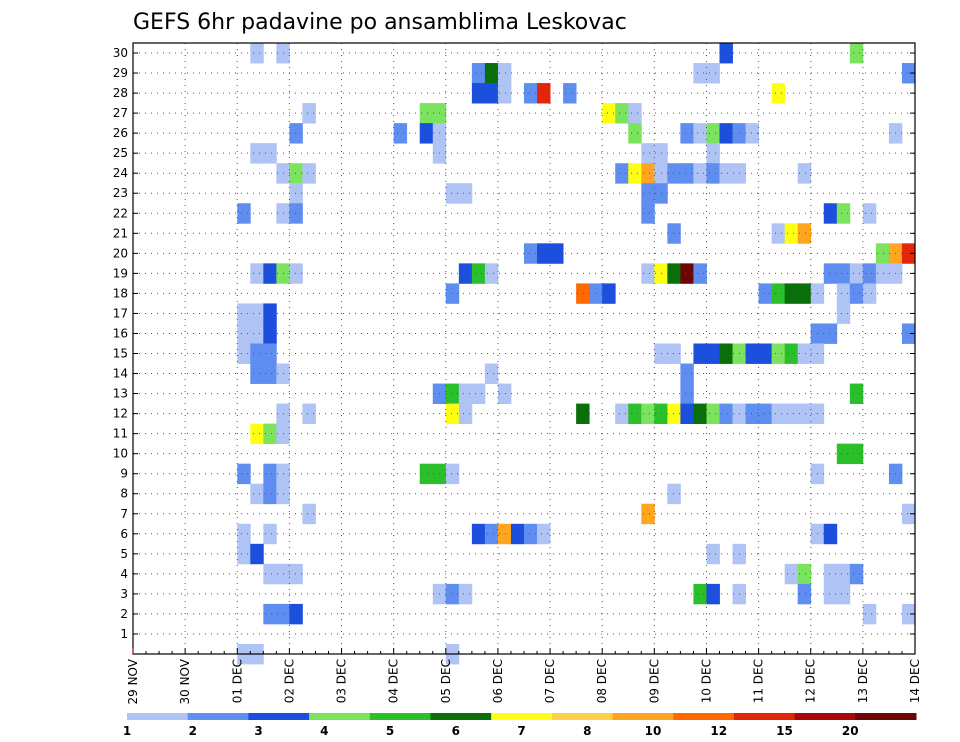 This screenshot has width=960, height=742. What do you see at coordinates (120, 394) in the screenshot?
I see `y-tick-label: 13` at bounding box center [120, 394].